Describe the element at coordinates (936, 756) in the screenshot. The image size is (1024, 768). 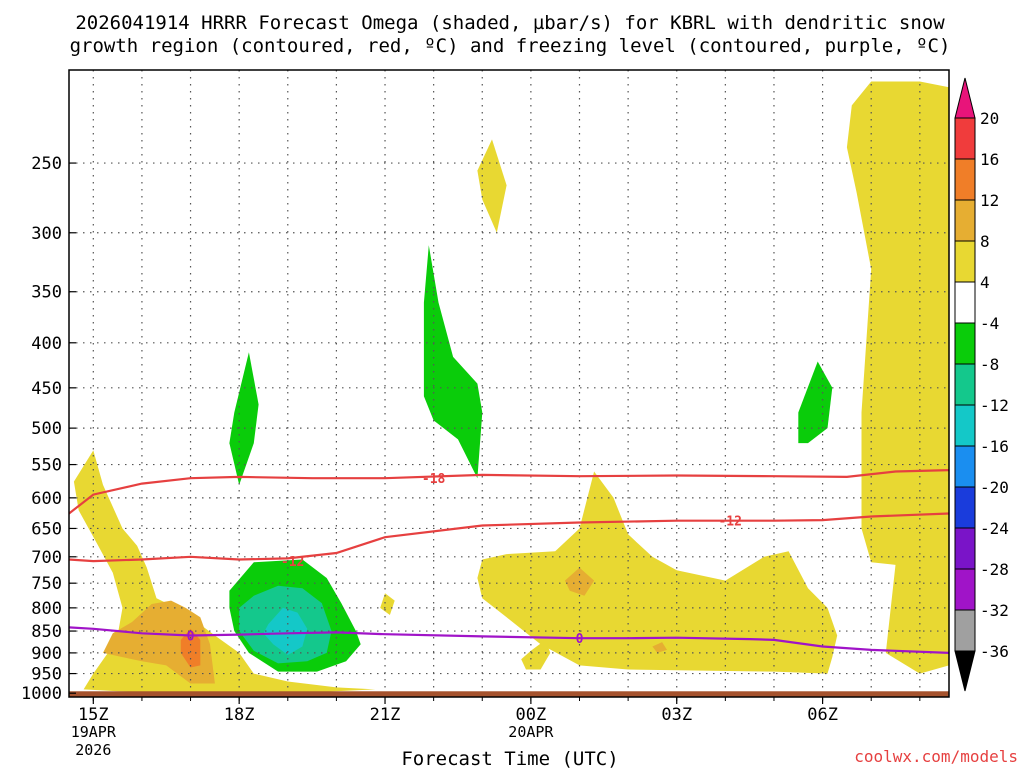
I see `watermark-text: coolwx.com/models` at that location.